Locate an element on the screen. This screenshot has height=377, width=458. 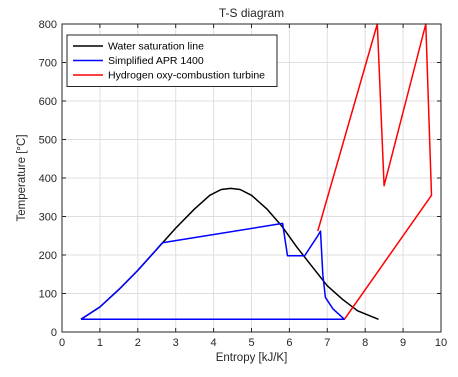
y-tick-label: 500 is located at coordinates (48, 141).